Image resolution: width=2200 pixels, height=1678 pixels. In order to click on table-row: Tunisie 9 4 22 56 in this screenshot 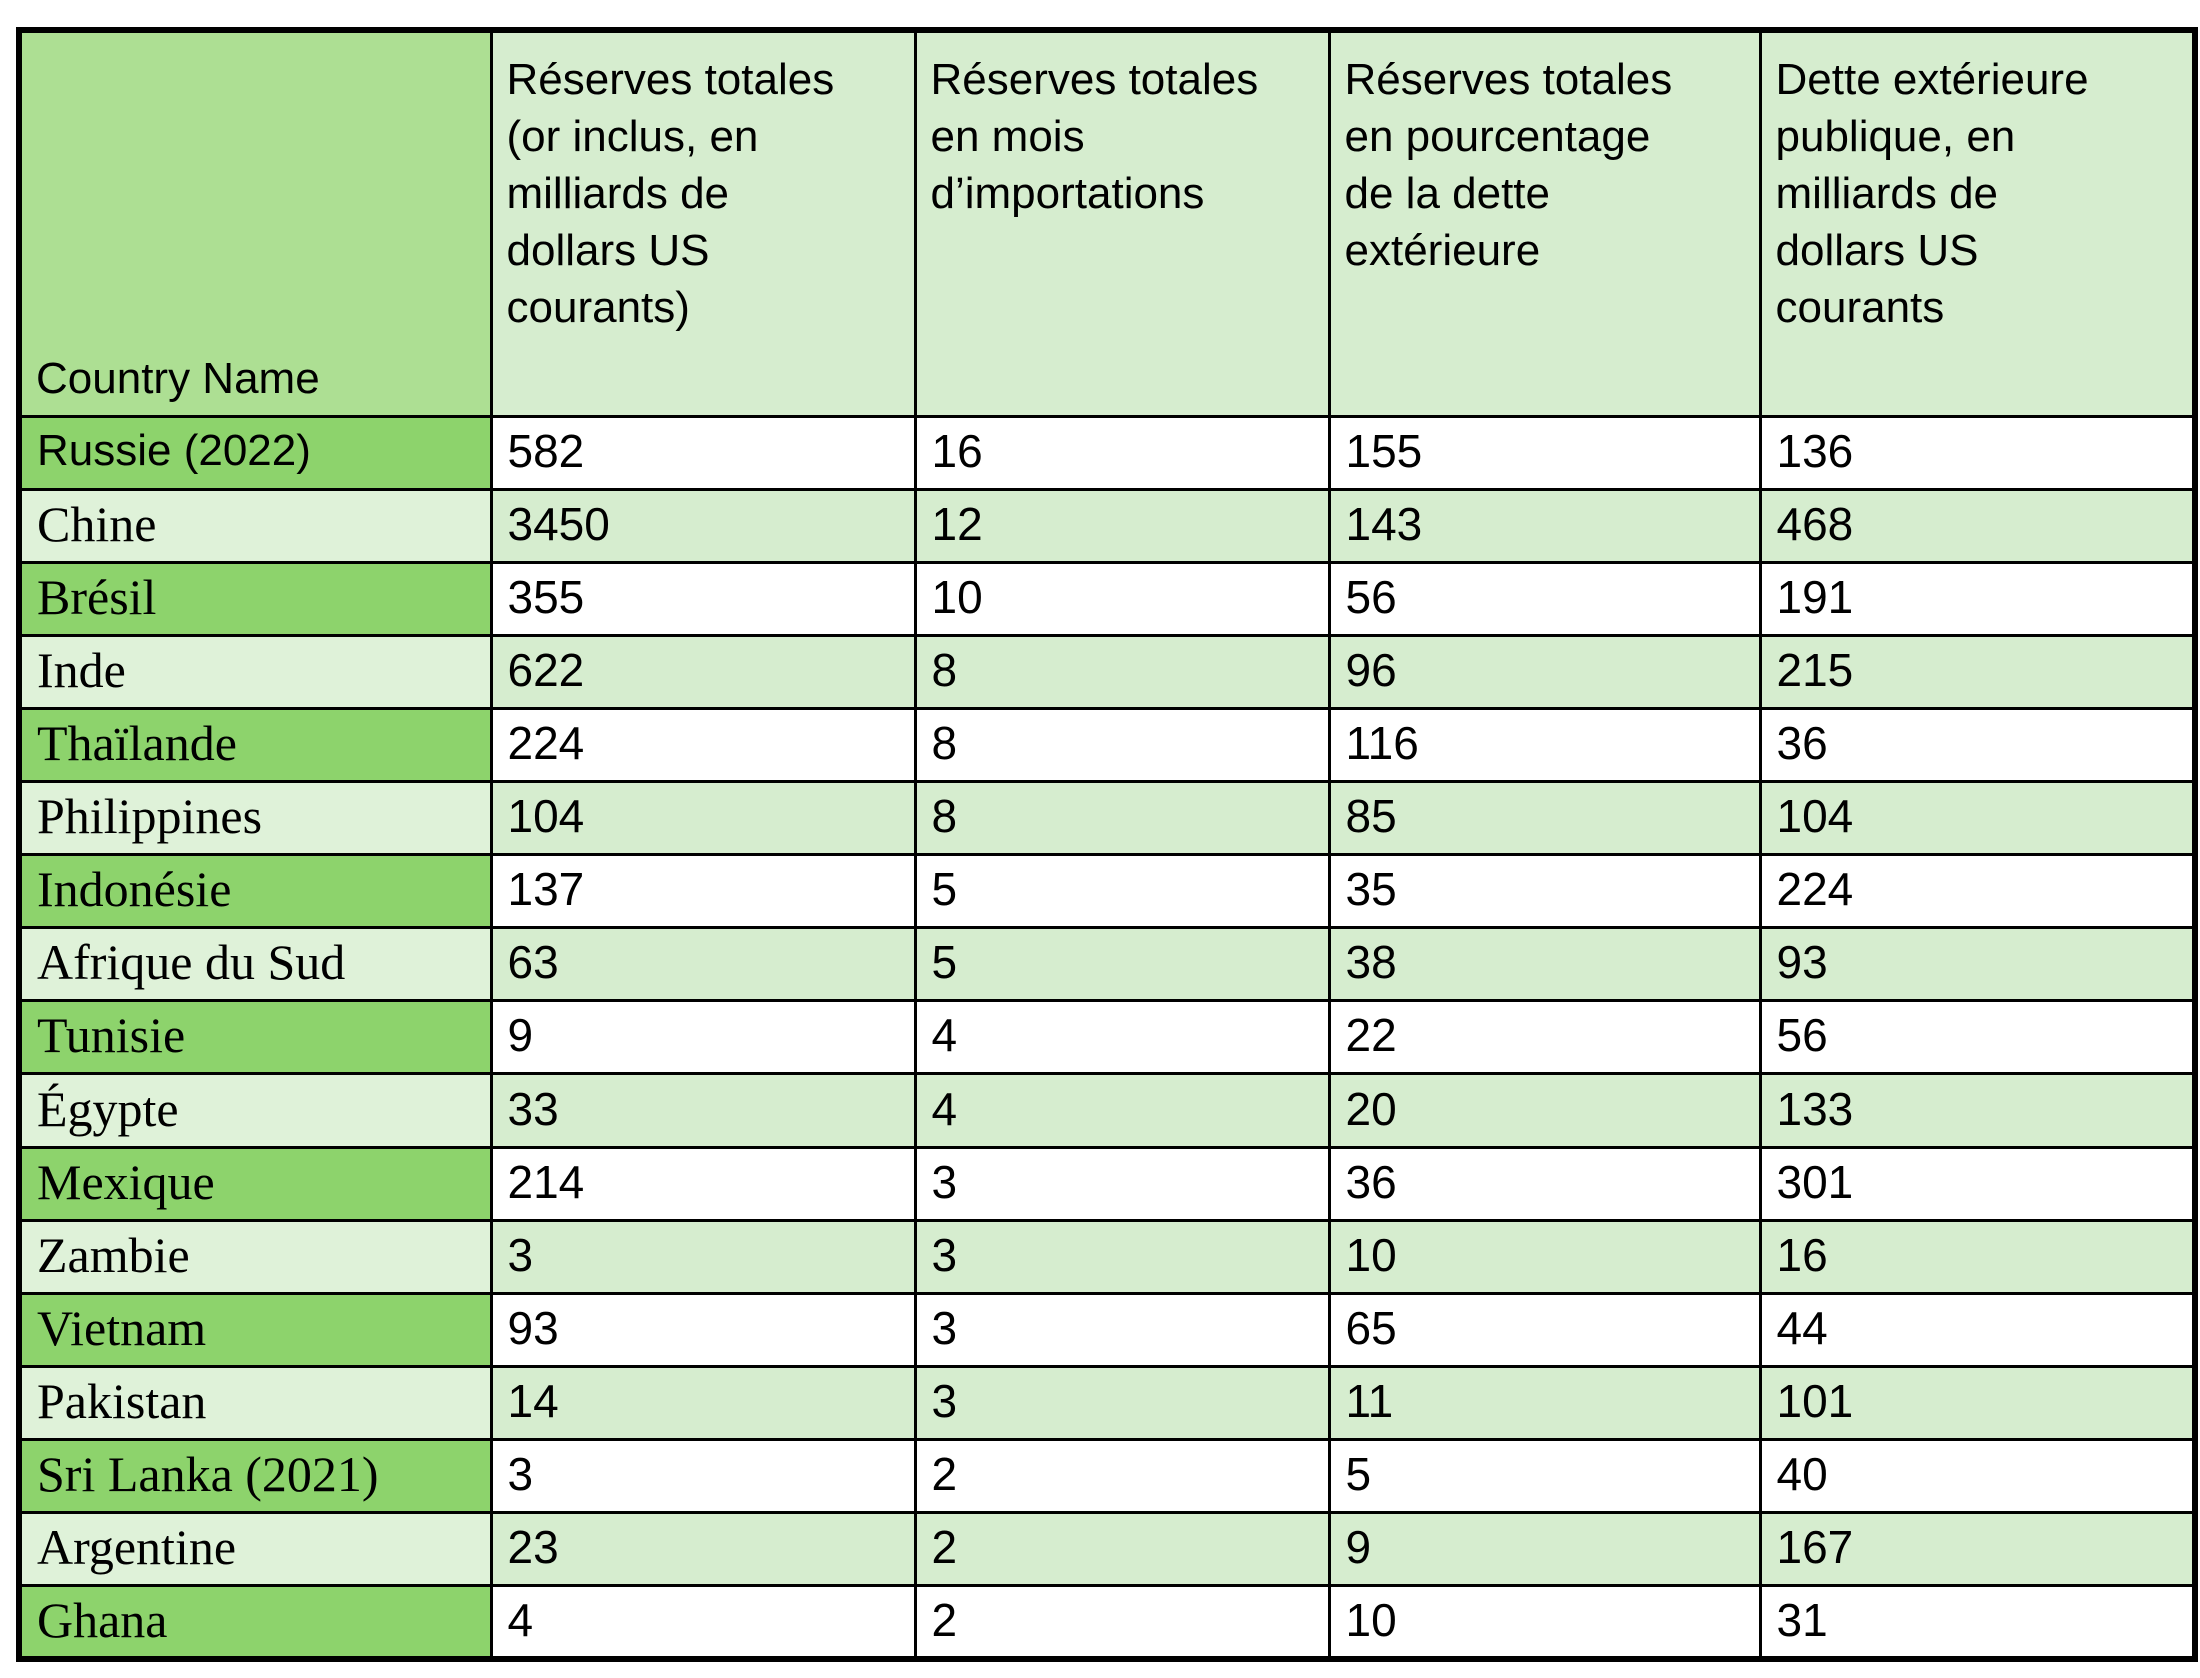, I will do `click(1107, 1037)`.